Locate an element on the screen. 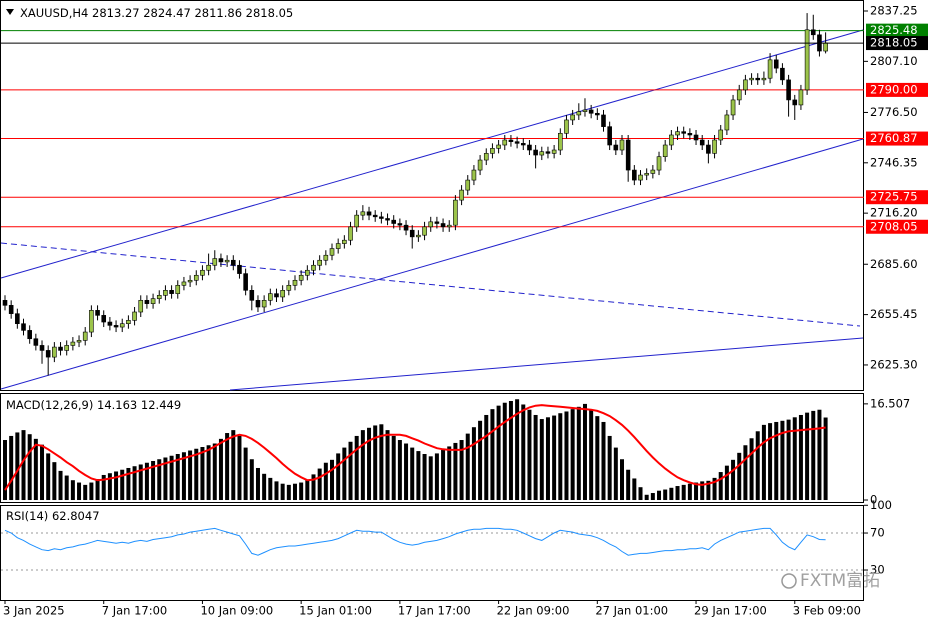 This screenshot has width=936, height=624. high-value: 2824.47 is located at coordinates (167, 13).